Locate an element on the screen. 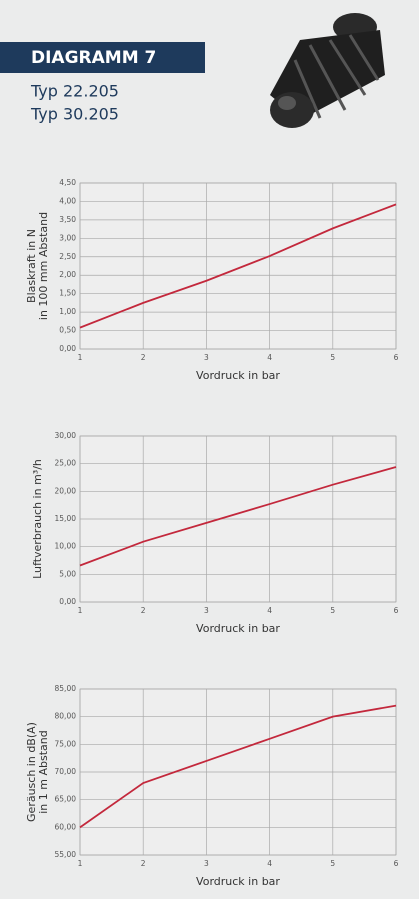 The height and width of the screenshot is (899, 419). title-banner is located at coordinates (102, 57).